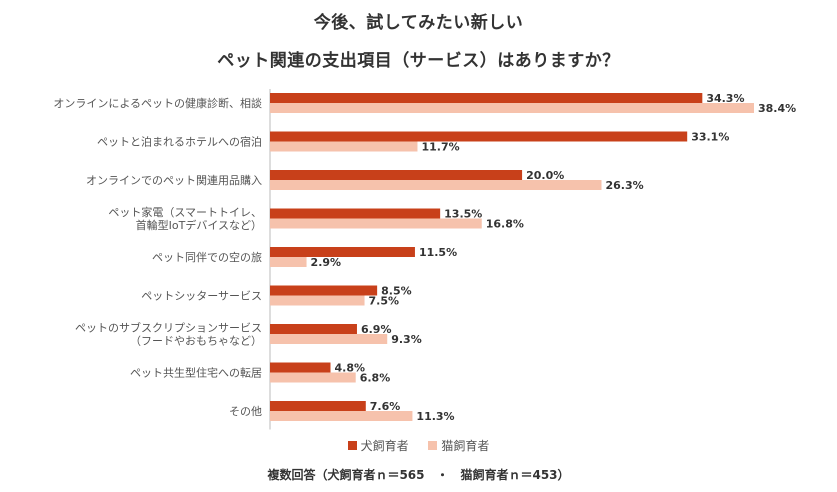  What do you see at coordinates (157, 103) in the screenshot?
I see `category-label: オンラインによるペットの健康診断、相談` at bounding box center [157, 103].